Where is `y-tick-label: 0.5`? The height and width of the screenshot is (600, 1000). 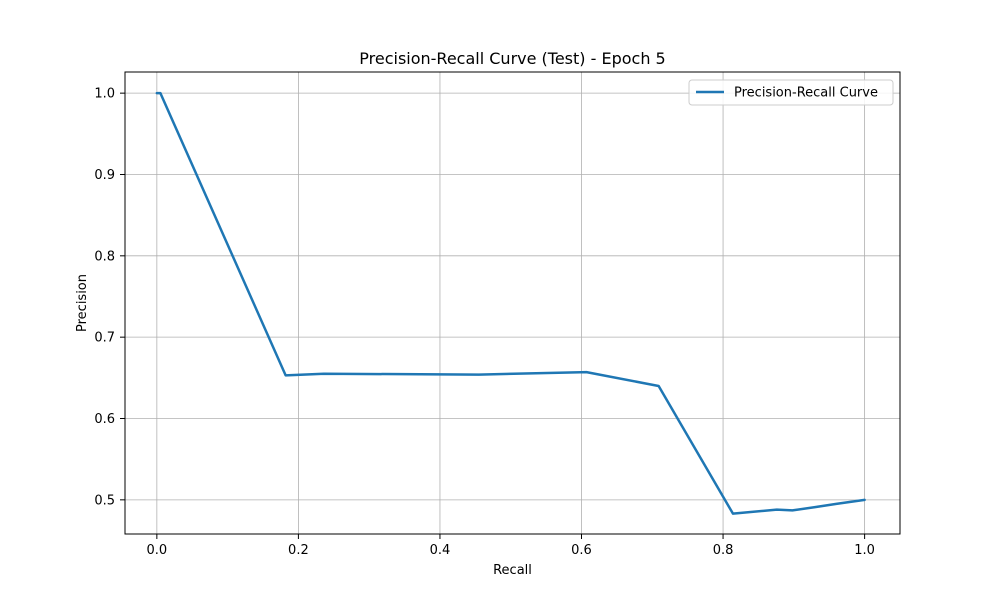
y-tick-label: 0.5 is located at coordinates (104, 500).